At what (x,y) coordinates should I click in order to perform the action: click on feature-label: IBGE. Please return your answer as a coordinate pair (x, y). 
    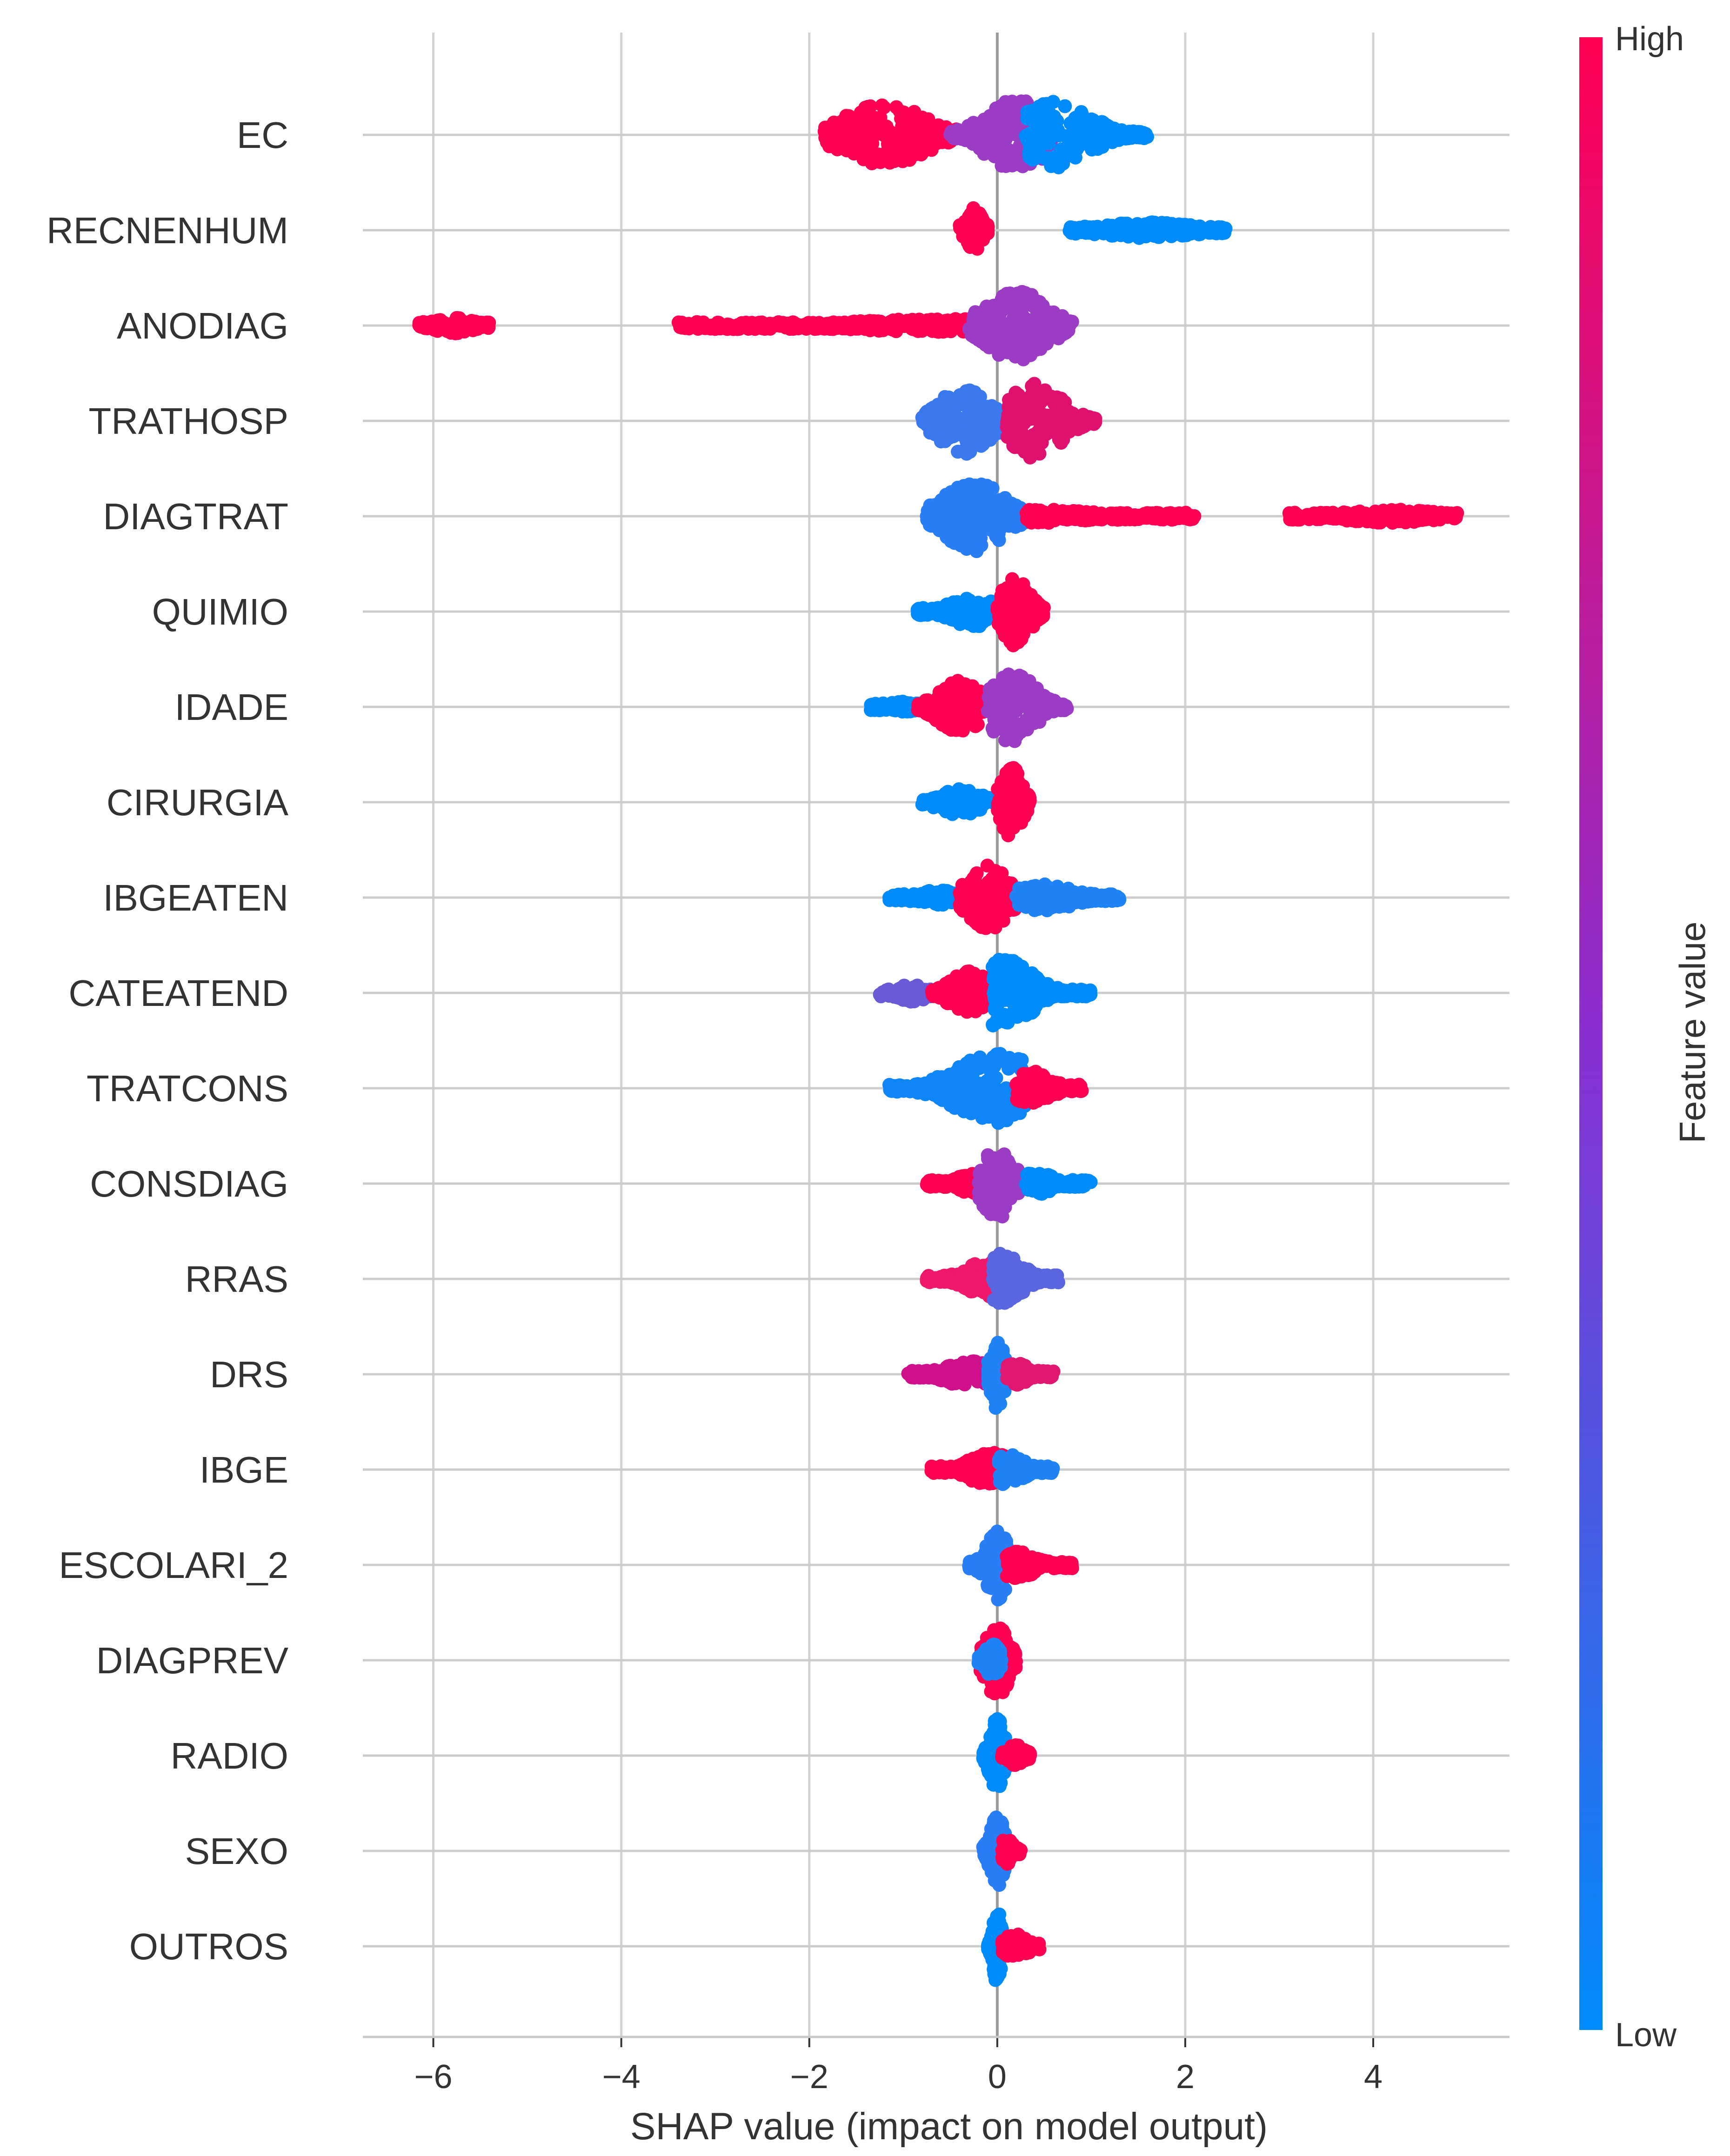
    Looking at the image, I should click on (244, 1470).